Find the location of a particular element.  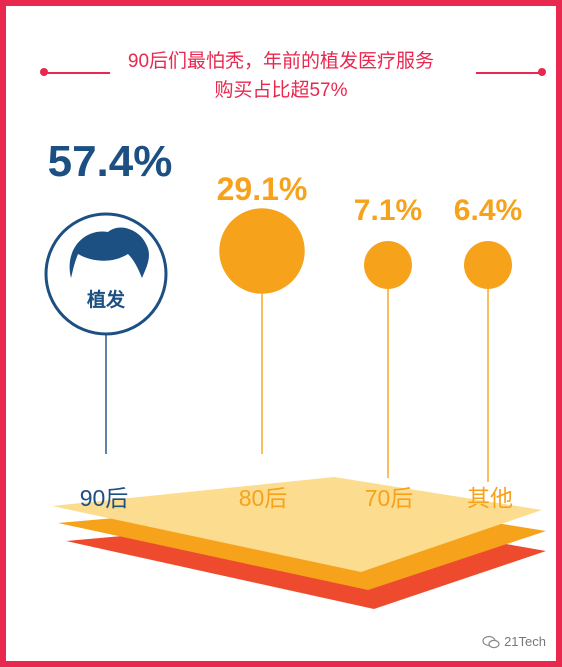

value-label-3: 6.4% is located at coordinates (488, 210).